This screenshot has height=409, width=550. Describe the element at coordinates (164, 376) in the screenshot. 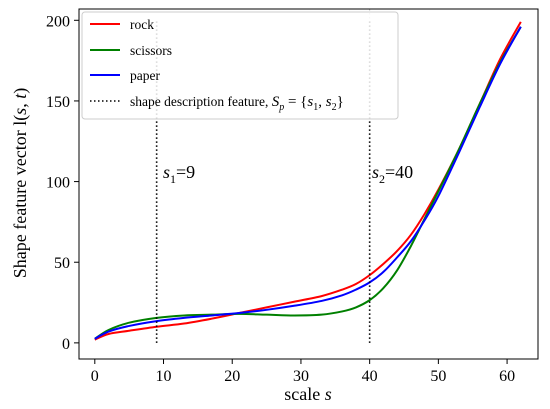

I see `x-tick-label-10: 10` at that location.